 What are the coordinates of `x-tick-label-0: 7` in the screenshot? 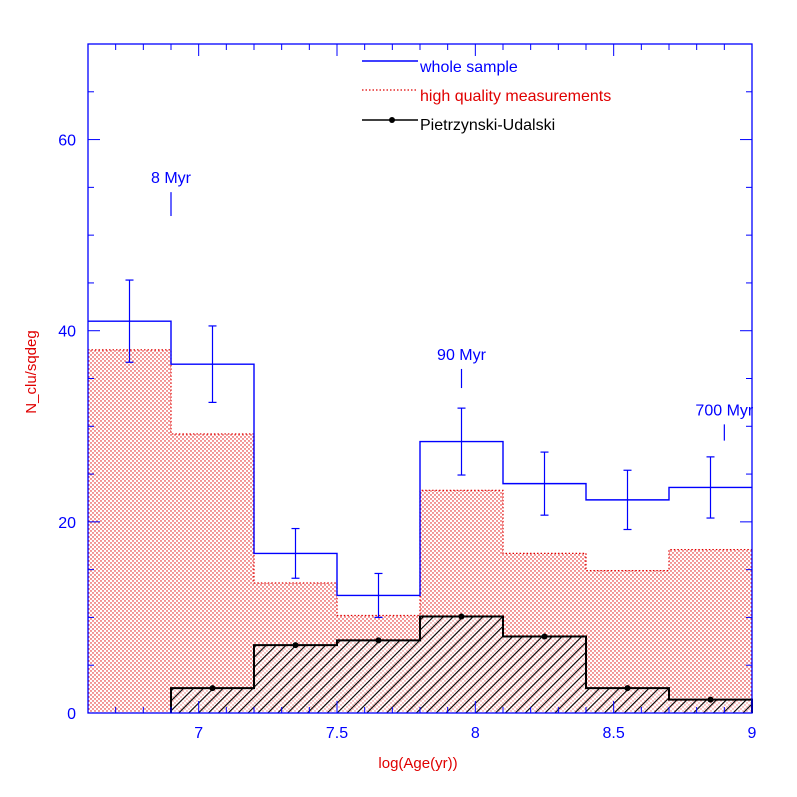 It's located at (198, 733).